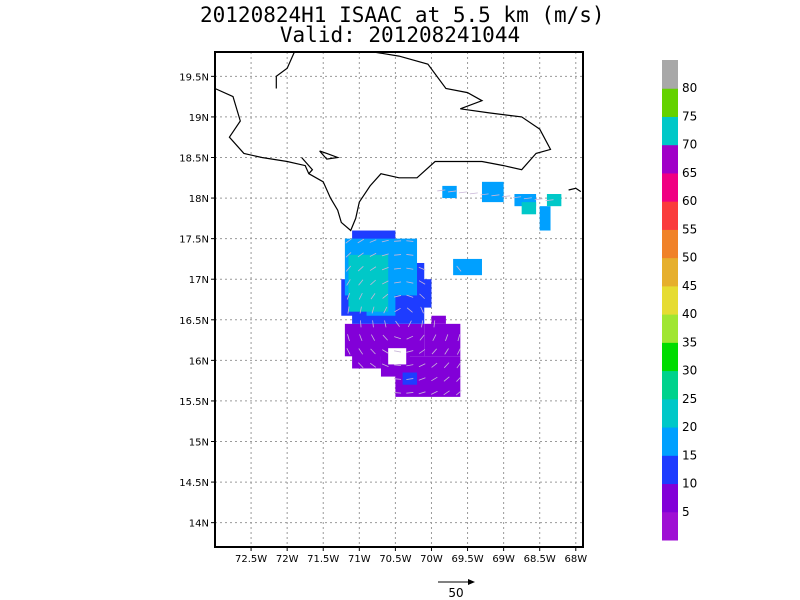 The image size is (800, 600). I want to click on colorbar-label: 15, so click(689, 455).